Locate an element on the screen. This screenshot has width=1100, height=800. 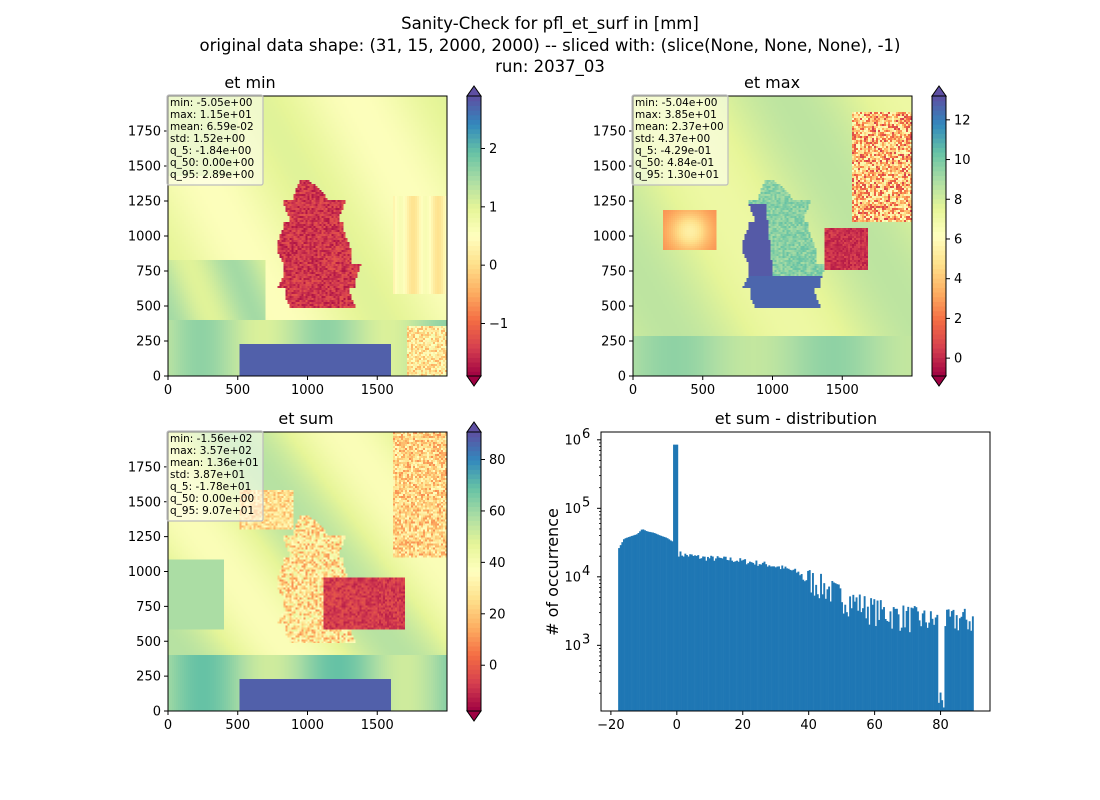
x-tick-label: 20 is located at coordinates (742, 725).